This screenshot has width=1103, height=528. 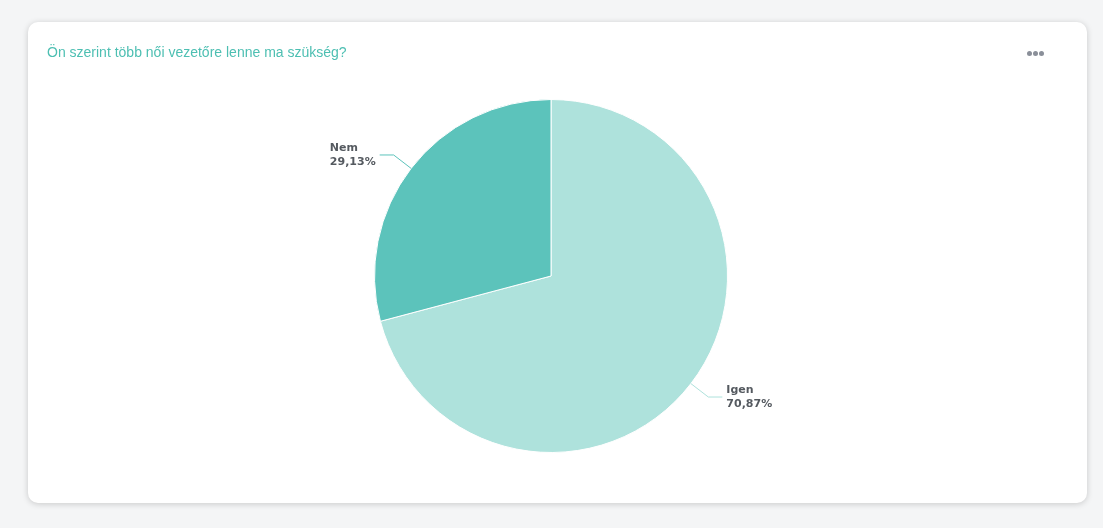 What do you see at coordinates (749, 403) in the screenshot?
I see `data-label: 70,87%` at bounding box center [749, 403].